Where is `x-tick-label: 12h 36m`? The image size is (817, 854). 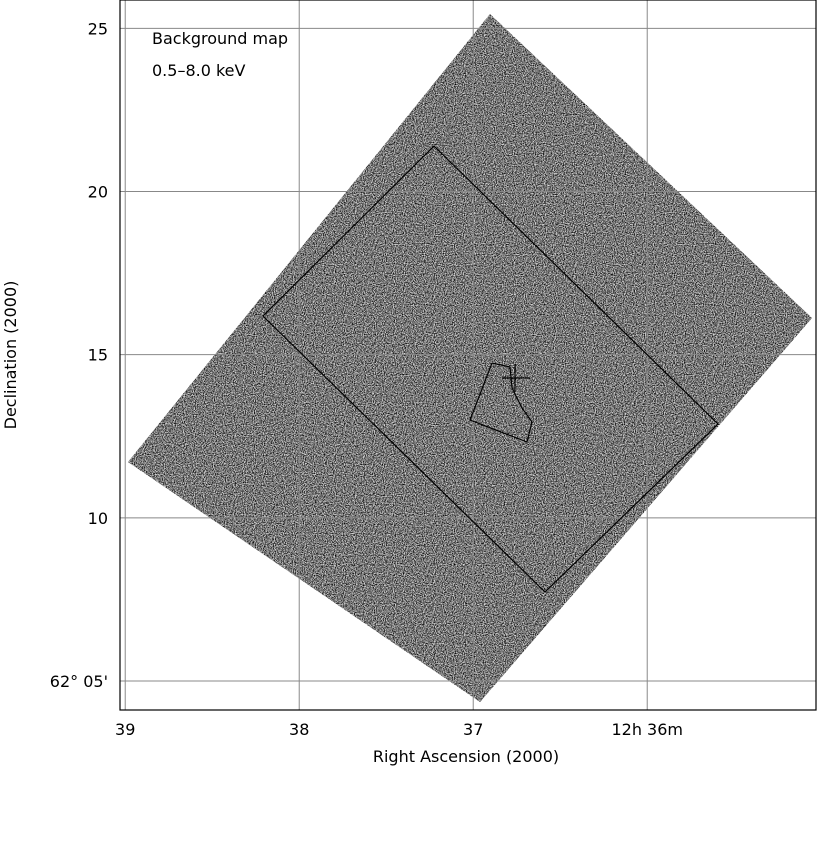 x-tick-label: 12h 36m is located at coordinates (647, 729).